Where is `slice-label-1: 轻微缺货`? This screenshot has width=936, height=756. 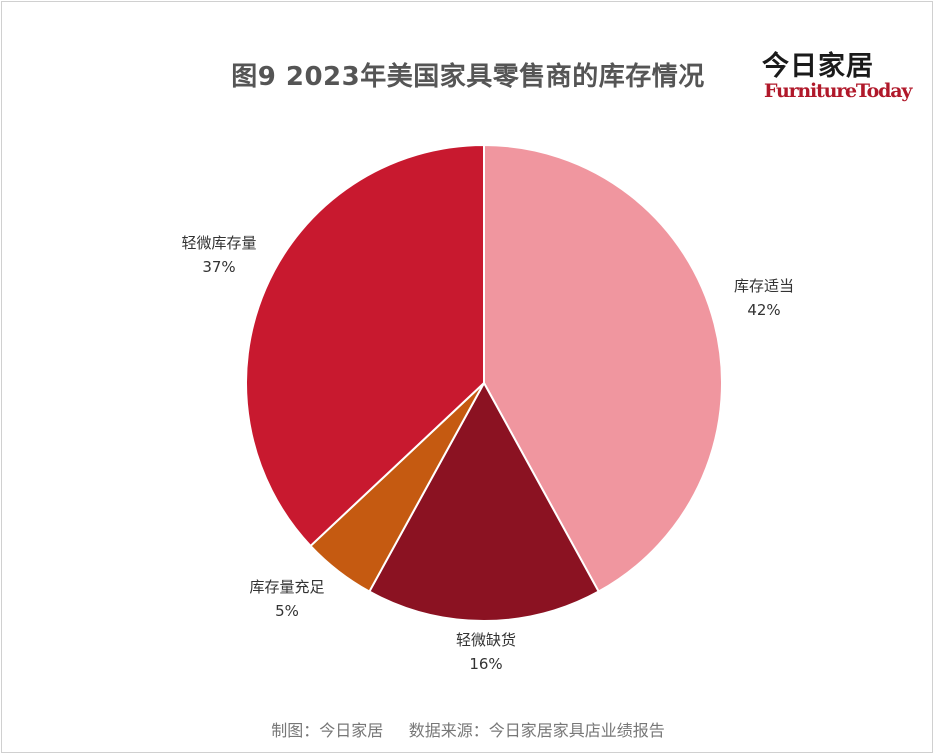
slice-label-1: 轻微缺货 is located at coordinates (486, 640).